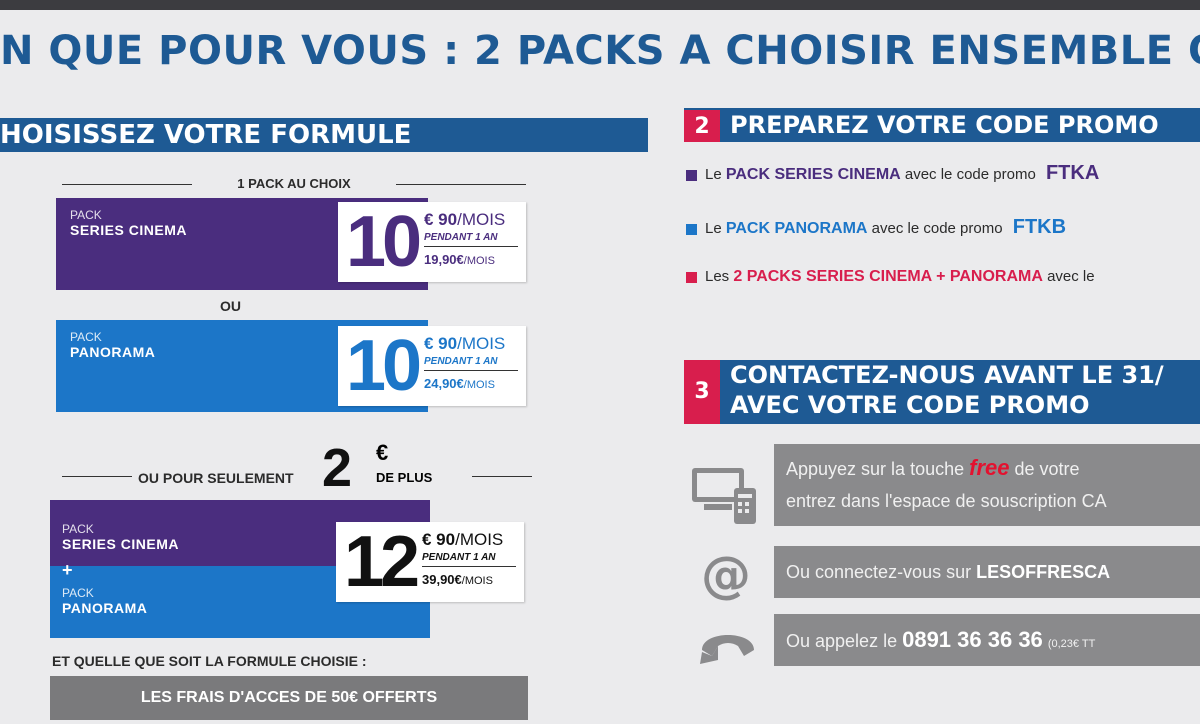 The height and width of the screenshot is (724, 1200). What do you see at coordinates (1071, 644) in the screenshot?
I see `call-price: (0,23€ TT` at bounding box center [1071, 644].